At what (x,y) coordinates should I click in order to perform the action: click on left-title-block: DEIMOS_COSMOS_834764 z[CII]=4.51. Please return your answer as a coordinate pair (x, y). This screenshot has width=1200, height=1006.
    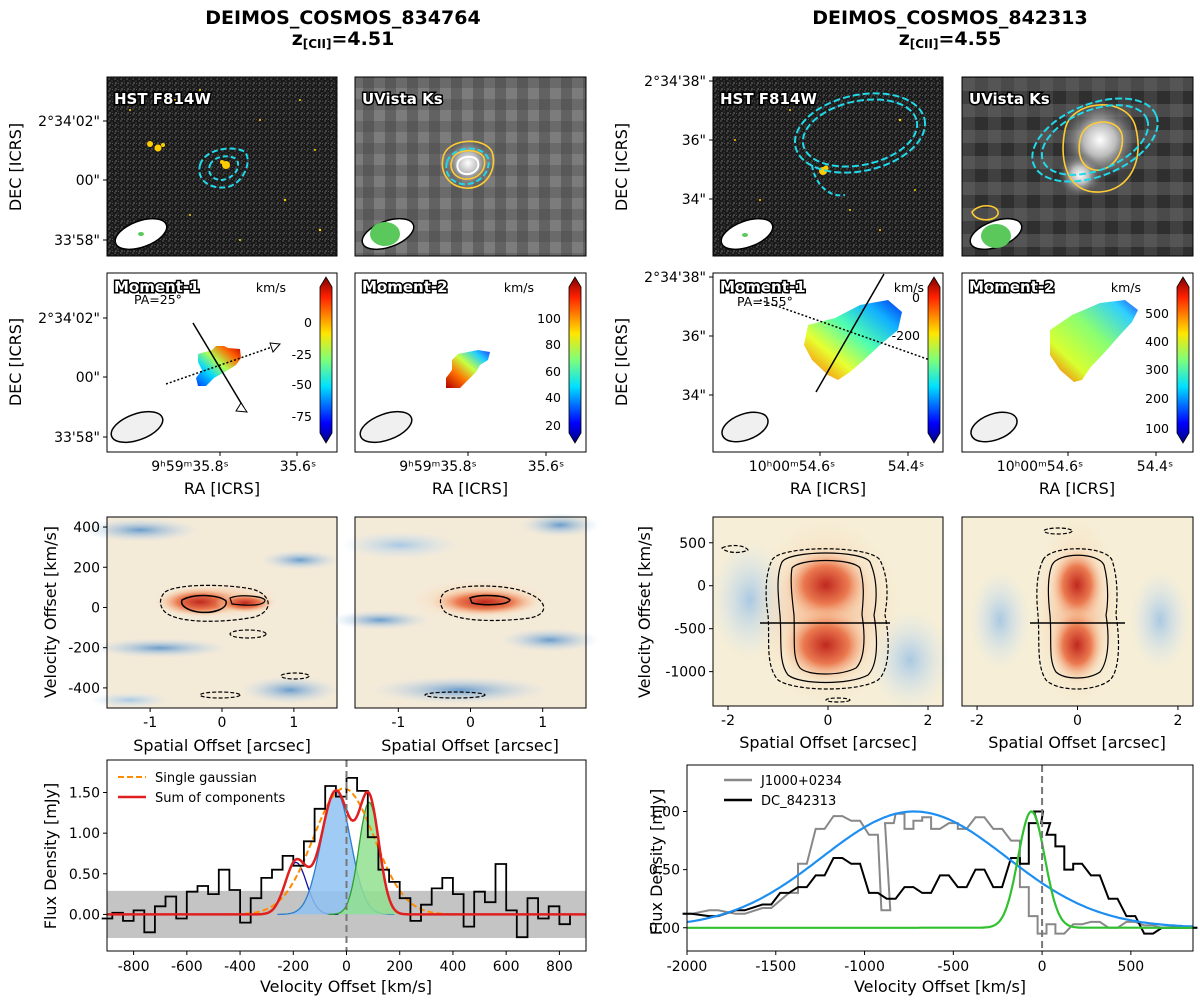
    Looking at the image, I should click on (342, 29).